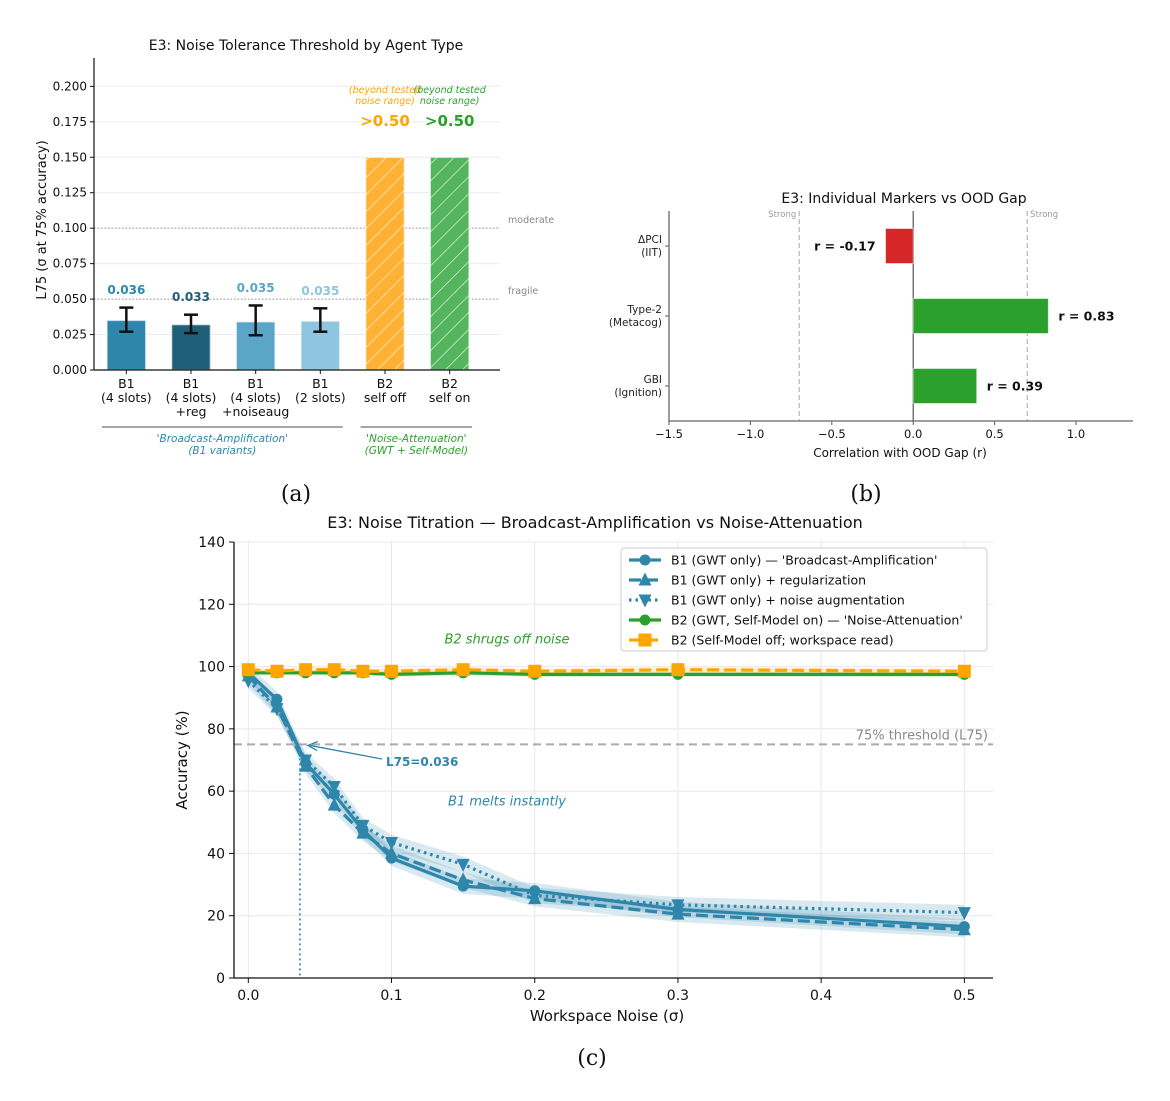 The width and height of the screenshot is (1170, 1101). What do you see at coordinates (255, 411) in the screenshot?
I see `x-tick-label-2-line: +noiseaug` at bounding box center [255, 411].